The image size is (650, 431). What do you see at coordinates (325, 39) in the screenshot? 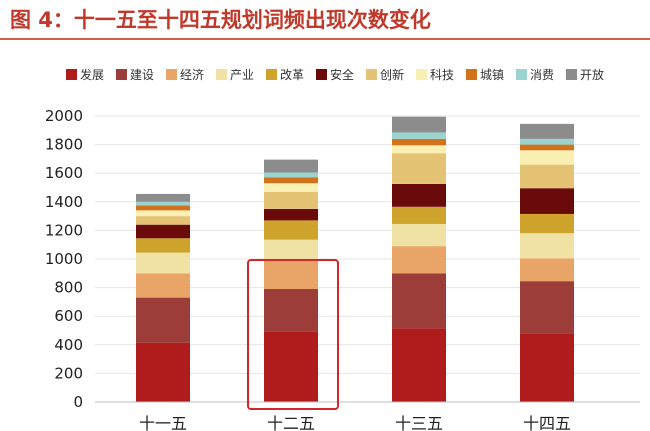
I see `title-divider` at bounding box center [325, 39].